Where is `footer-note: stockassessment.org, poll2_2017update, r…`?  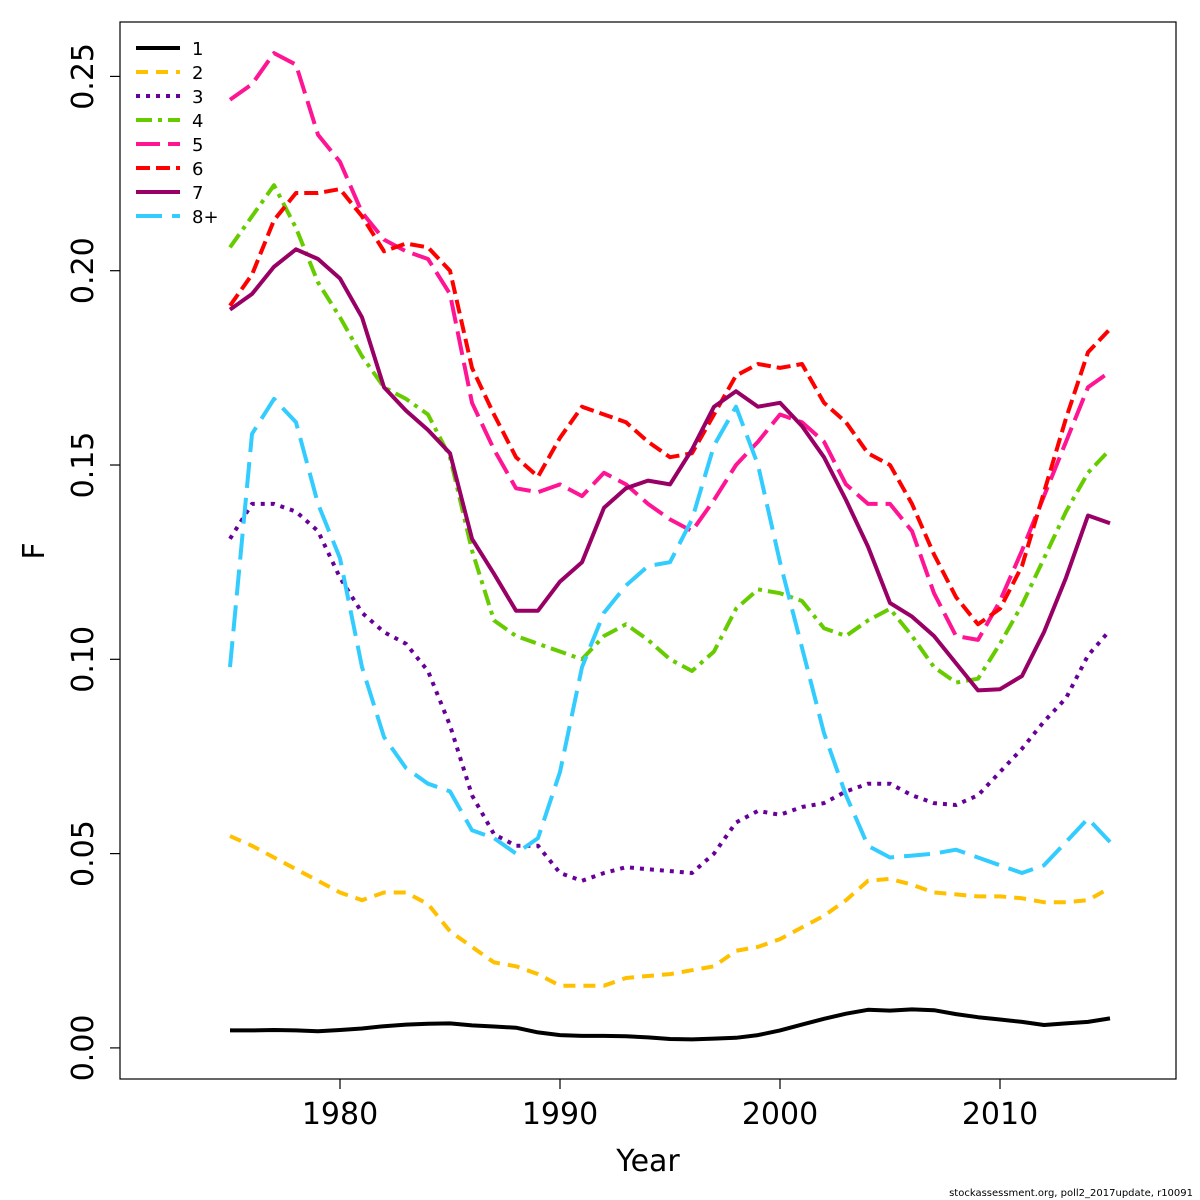 footer-note: stockassessment.org, poll2_2017update, r… is located at coordinates (1071, 1193).